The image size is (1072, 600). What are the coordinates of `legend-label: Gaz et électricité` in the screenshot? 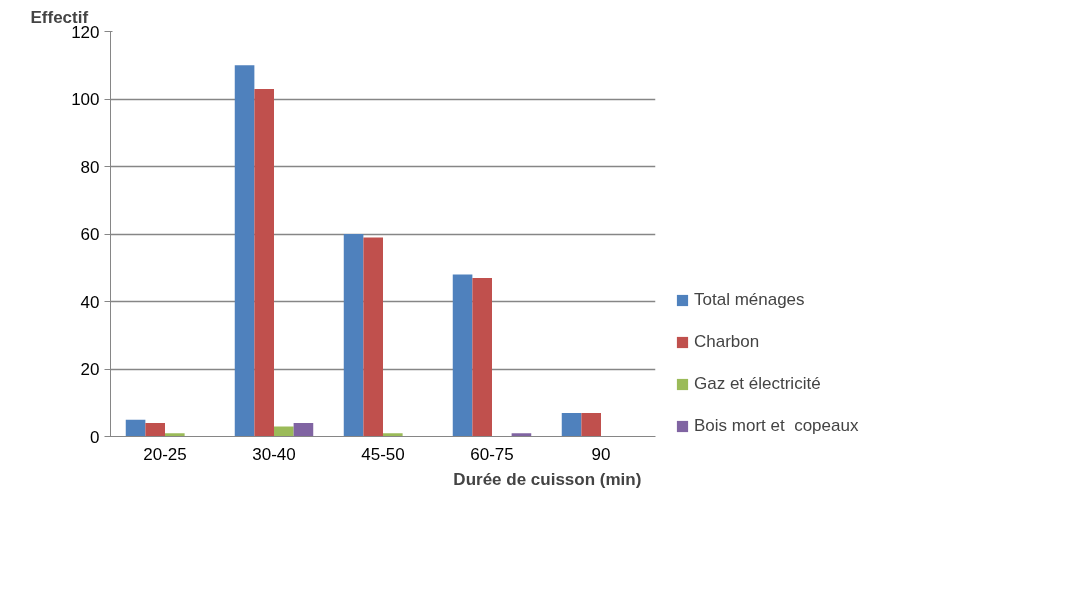 It's located at (757, 384).